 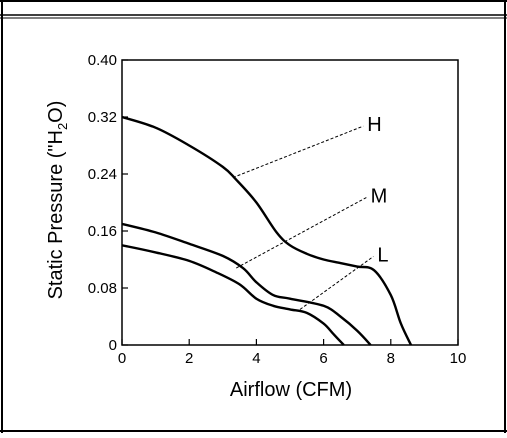 I want to click on series-label-l: L, so click(x=382, y=256).